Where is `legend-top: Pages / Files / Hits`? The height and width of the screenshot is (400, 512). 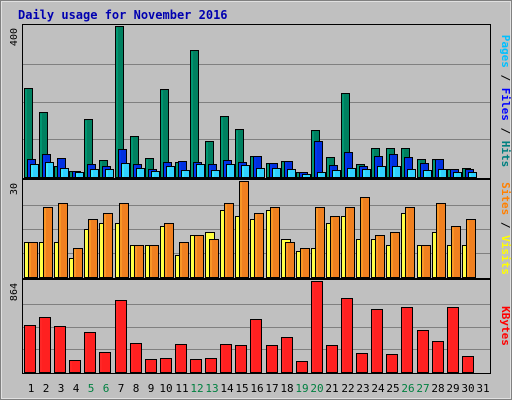
legend-top: Pages / Files / Hits is located at coordinates (505, 101).